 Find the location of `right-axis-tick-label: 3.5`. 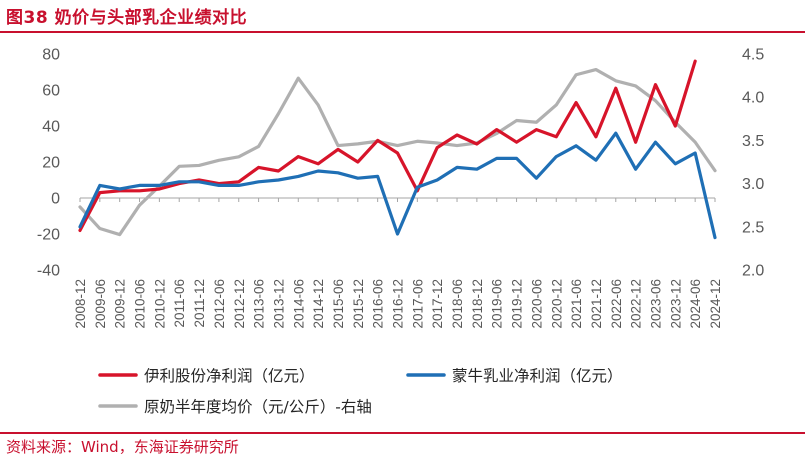

right-axis-tick-label: 3.5 is located at coordinates (753, 141).